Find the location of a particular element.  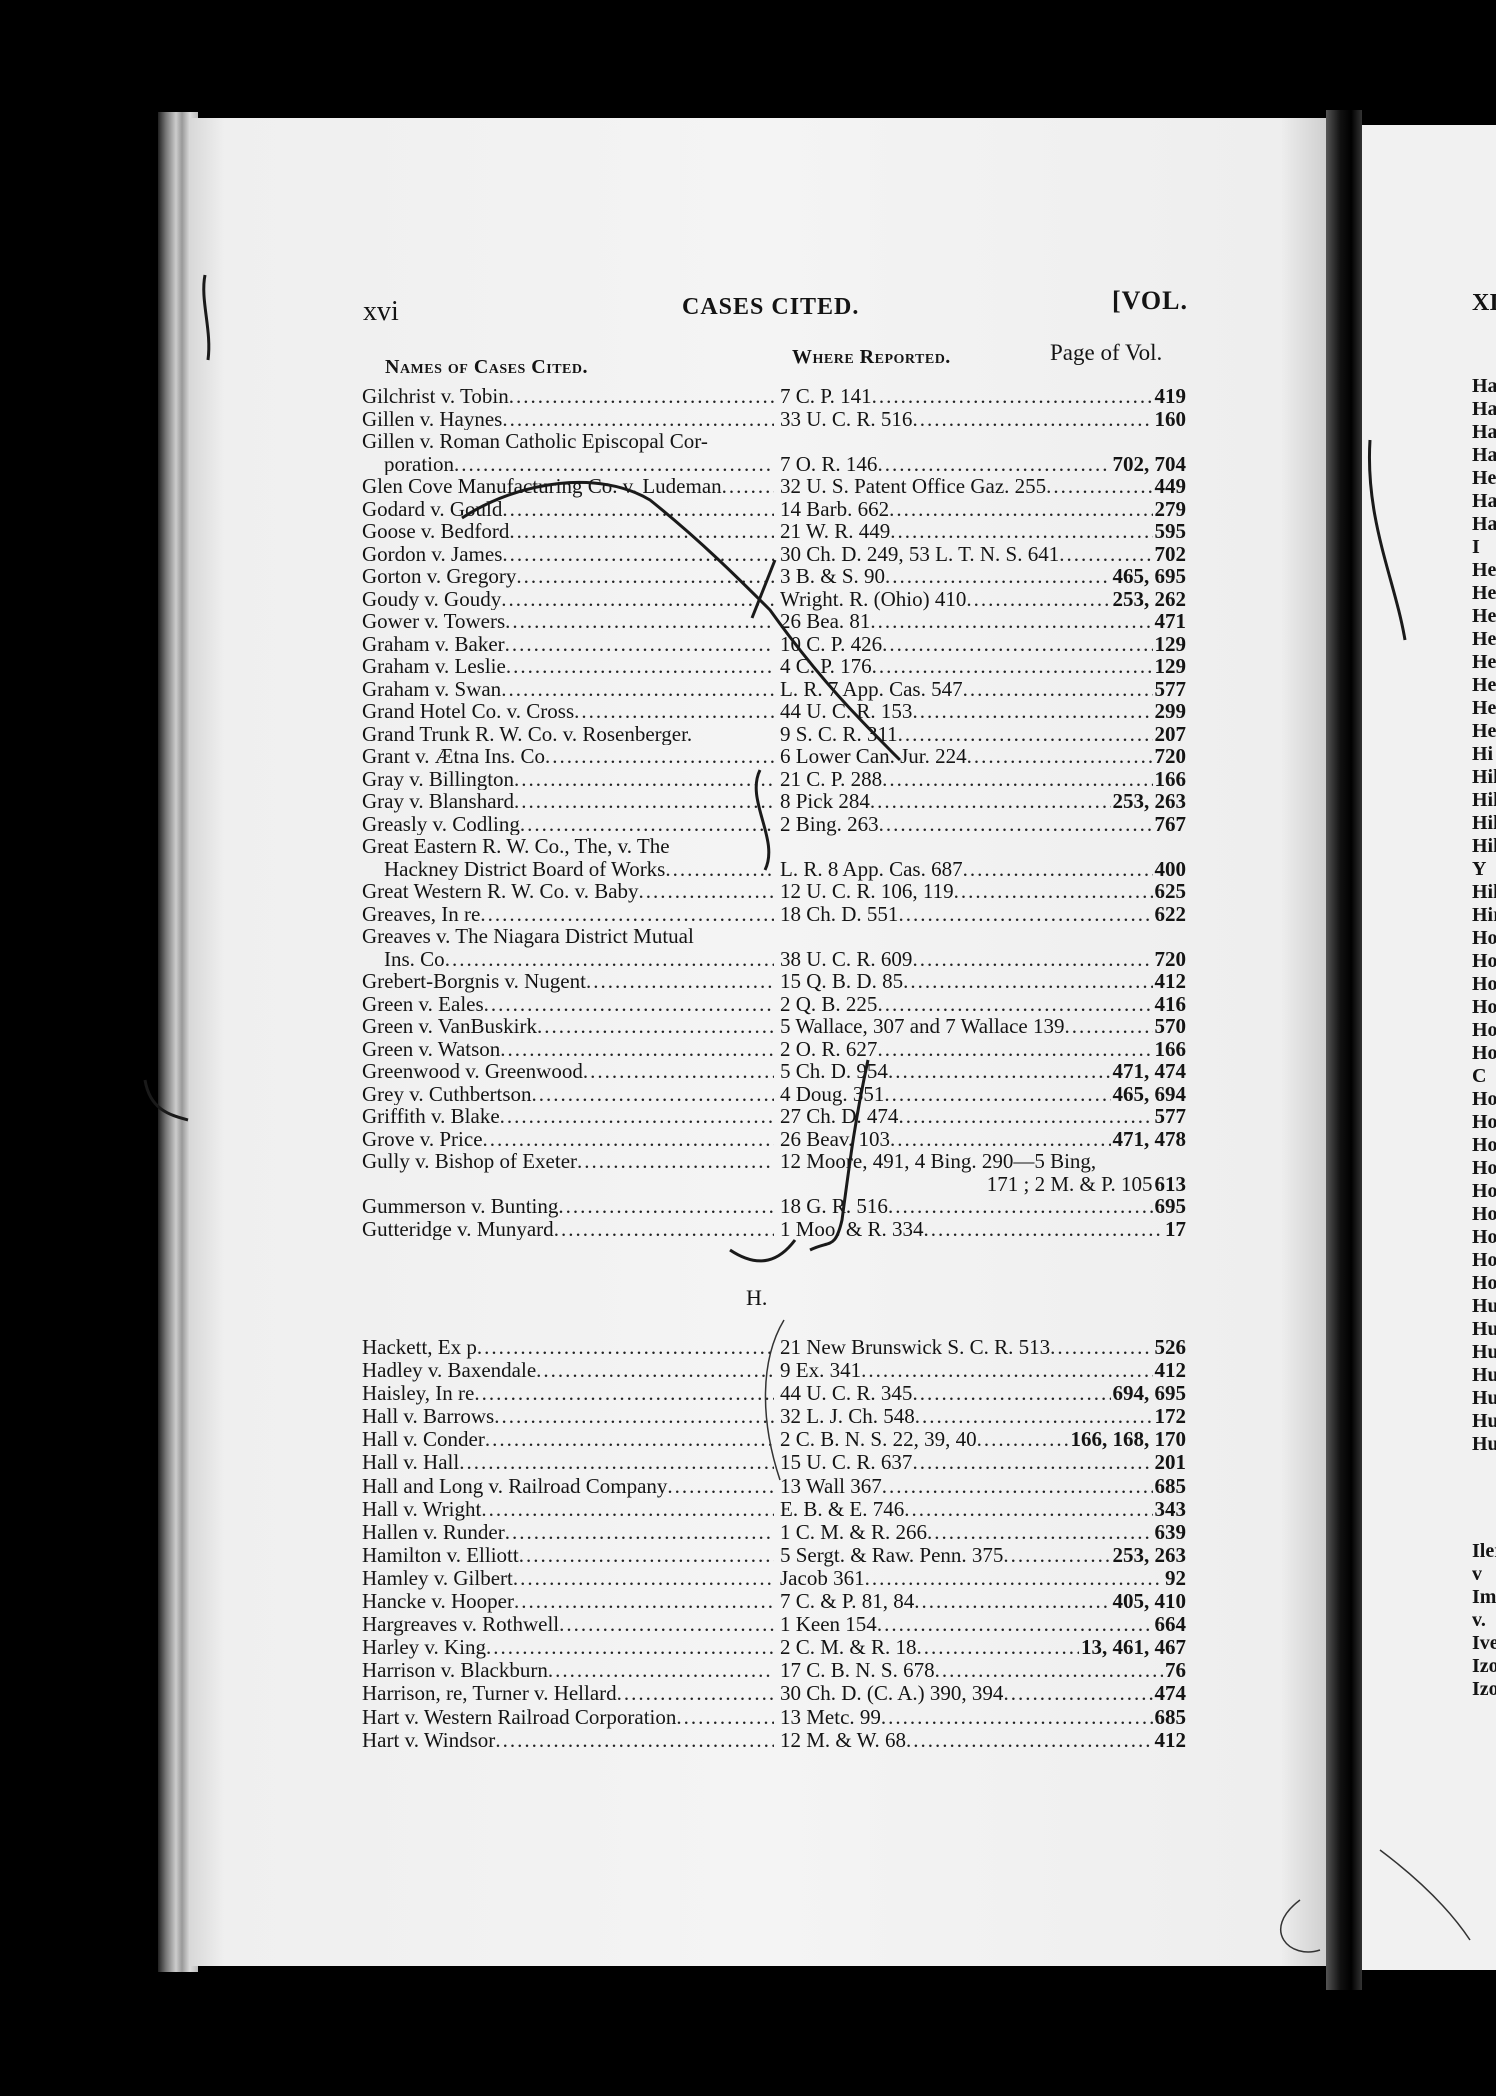

case-name-cell: Haisley, In re is located at coordinates (568, 1393).